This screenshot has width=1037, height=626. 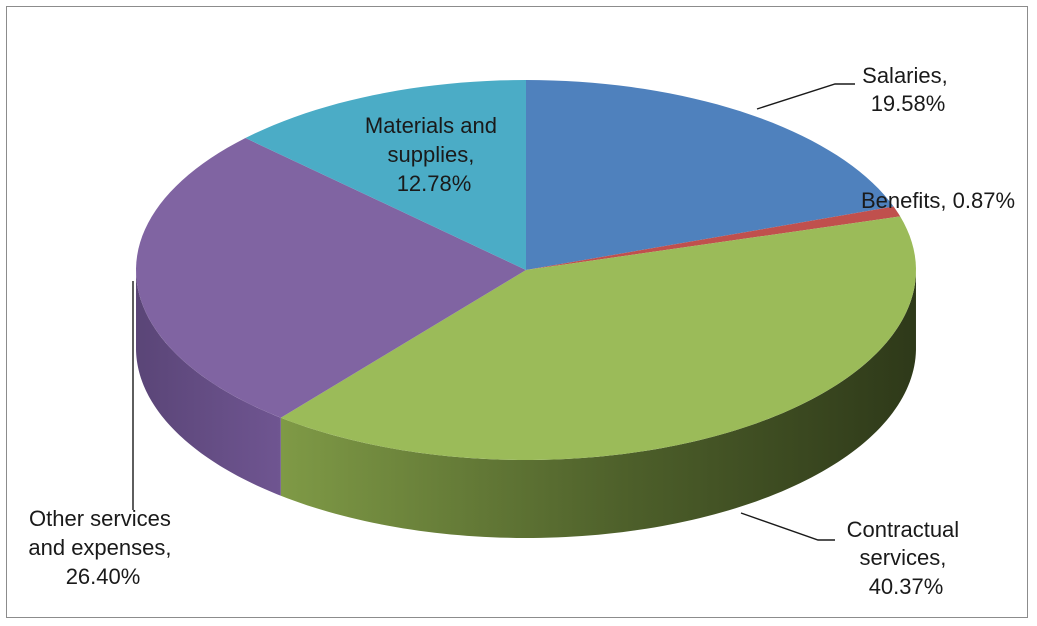 I want to click on leader-line-salaries, so click(x=805, y=96).